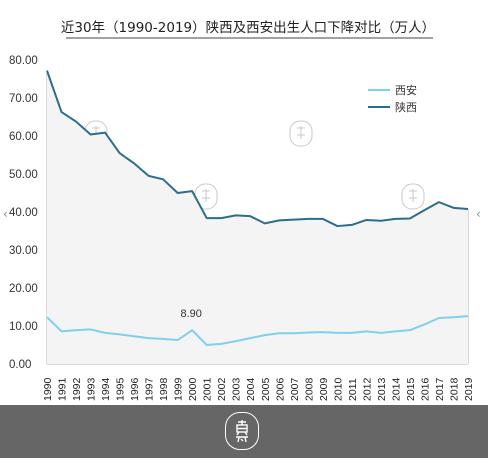 The height and width of the screenshot is (458, 488). What do you see at coordinates (121, 389) in the screenshot?
I see `x-tick-label: 1995` at bounding box center [121, 389].